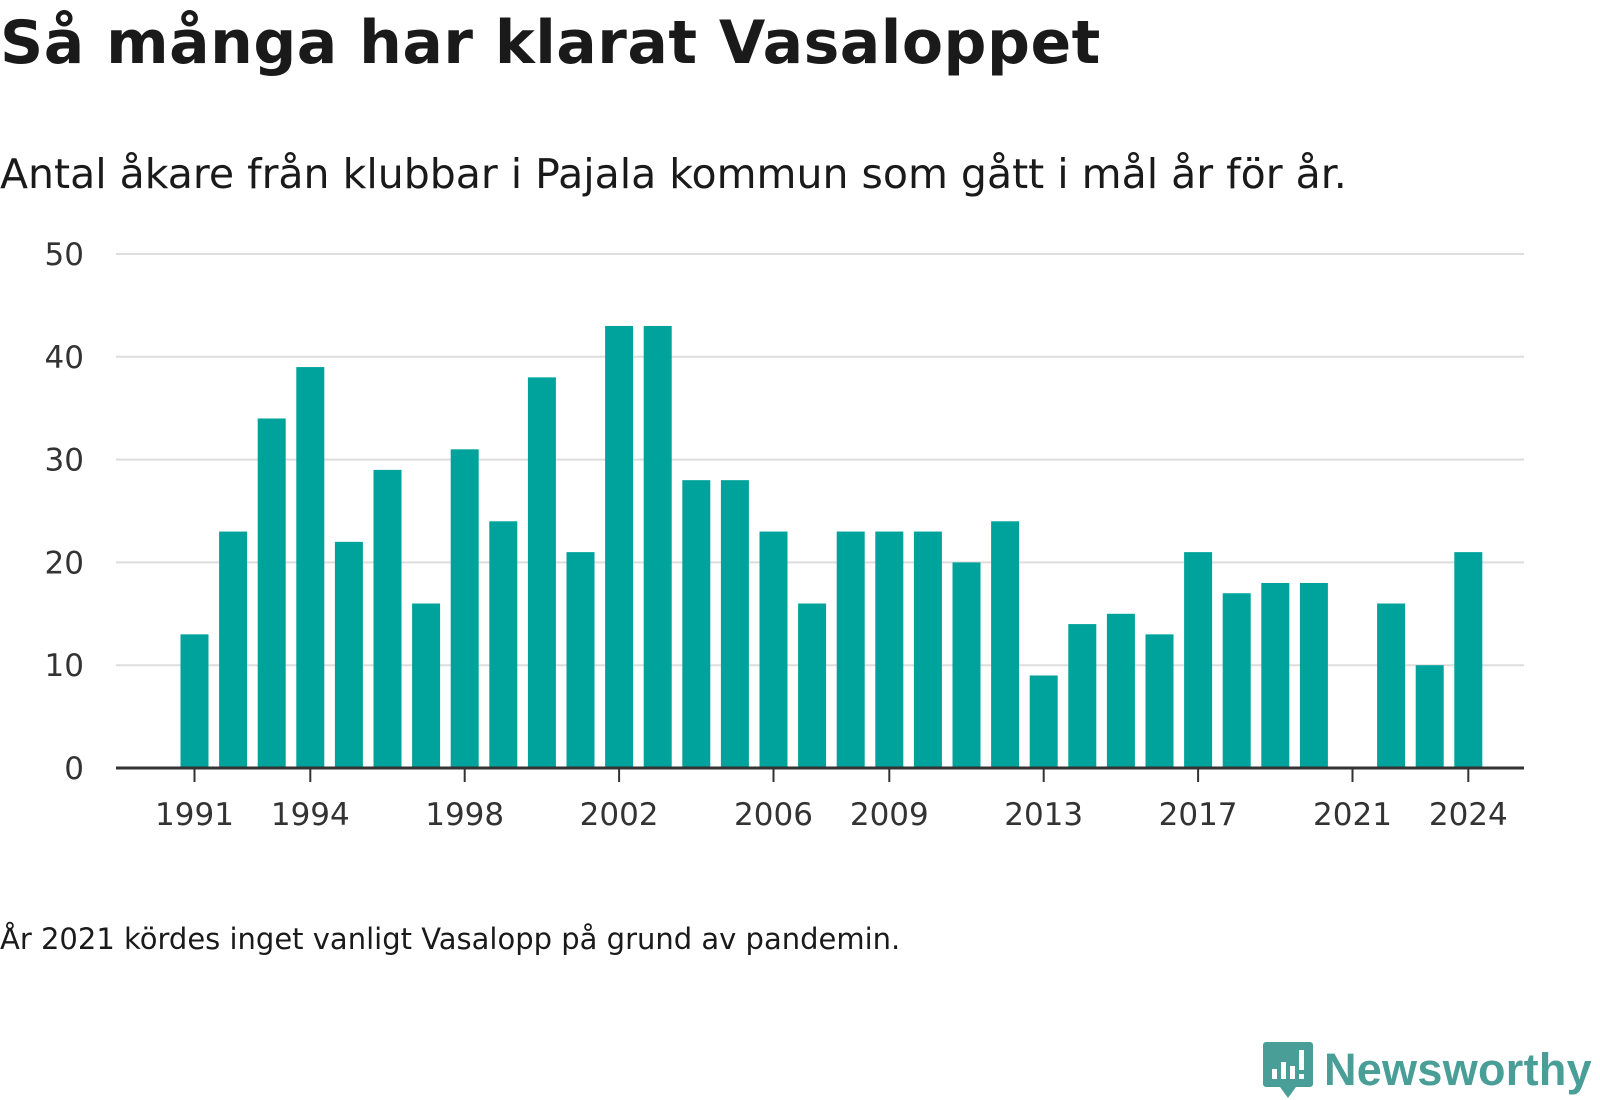 The height and width of the screenshot is (1100, 1600). What do you see at coordinates (233, 649) in the screenshot?
I see `bar-1992` at bounding box center [233, 649].